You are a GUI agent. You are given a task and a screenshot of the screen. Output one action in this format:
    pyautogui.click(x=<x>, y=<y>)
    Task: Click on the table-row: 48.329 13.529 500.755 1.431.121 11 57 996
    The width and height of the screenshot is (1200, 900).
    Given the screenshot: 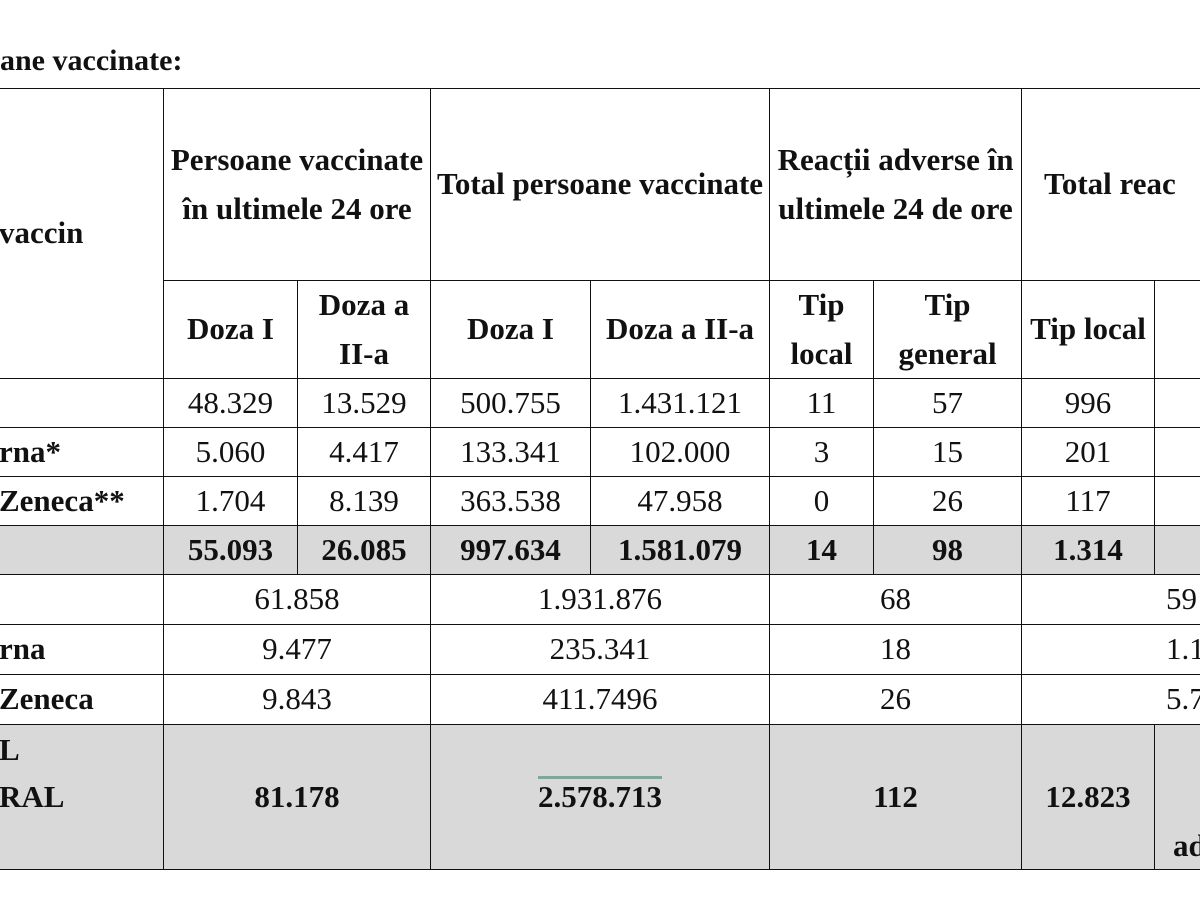 What is the action you would take?
    pyautogui.click(x=600, y=403)
    